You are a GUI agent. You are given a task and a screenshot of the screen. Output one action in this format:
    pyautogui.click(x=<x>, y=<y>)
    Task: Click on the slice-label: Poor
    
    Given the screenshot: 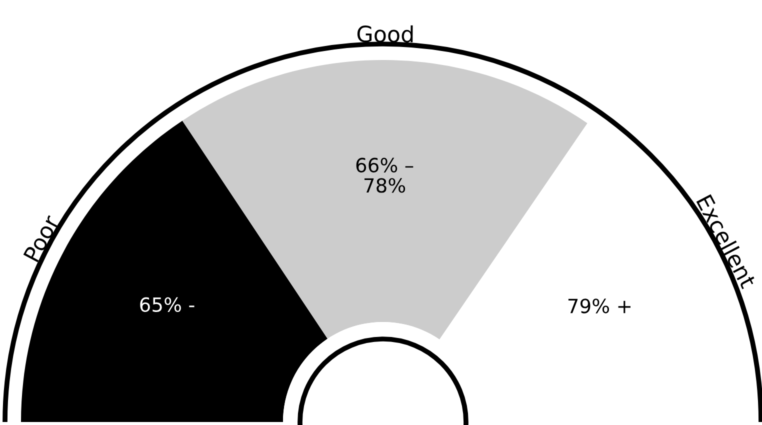 What is the action you would take?
    pyautogui.click(x=41, y=237)
    